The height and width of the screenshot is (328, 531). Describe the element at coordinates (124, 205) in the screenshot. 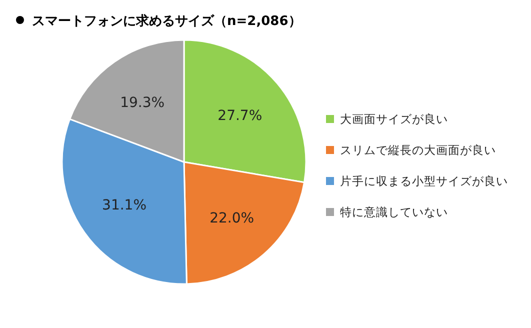

I see `data-label: 31.1%` at that location.